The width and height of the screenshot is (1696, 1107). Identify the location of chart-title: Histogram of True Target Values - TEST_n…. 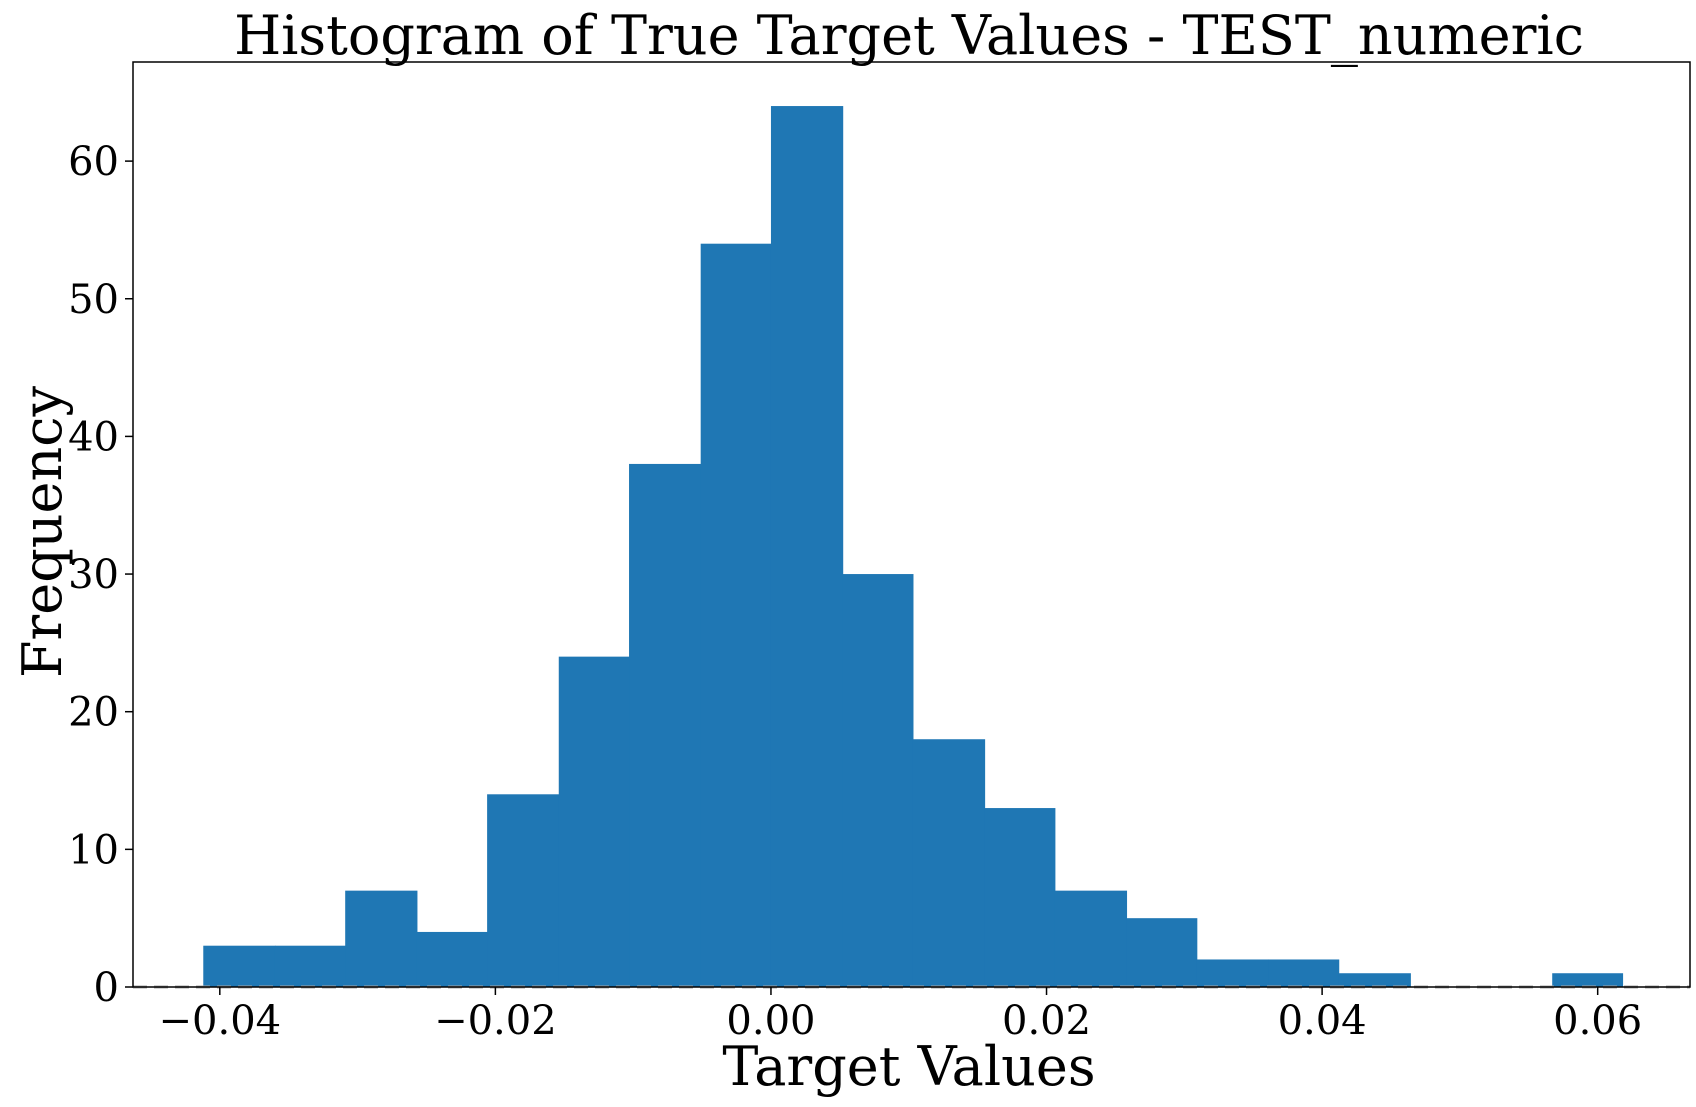
(909, 35).